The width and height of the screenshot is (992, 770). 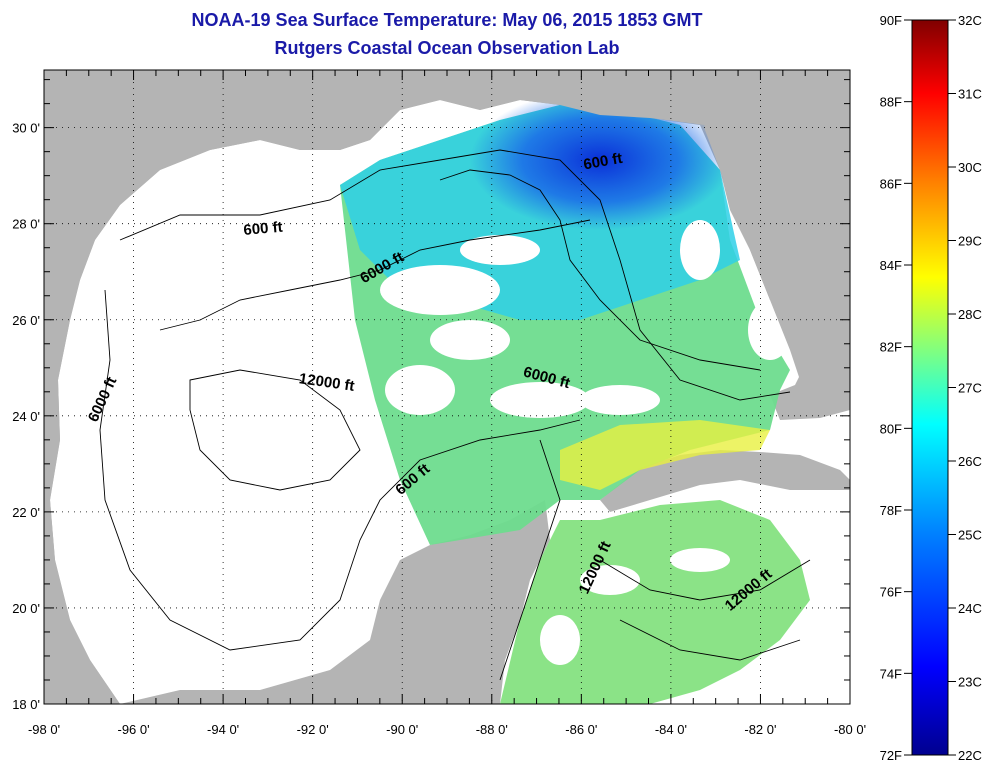 I want to click on x-tick-label: -80 0', so click(x=850, y=729).